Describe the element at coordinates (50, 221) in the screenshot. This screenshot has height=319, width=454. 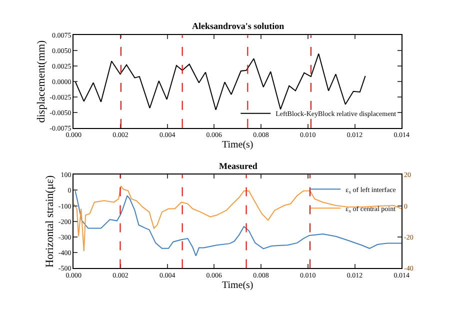
I see `y-axis-title: Horizontal strain(με)` at that location.